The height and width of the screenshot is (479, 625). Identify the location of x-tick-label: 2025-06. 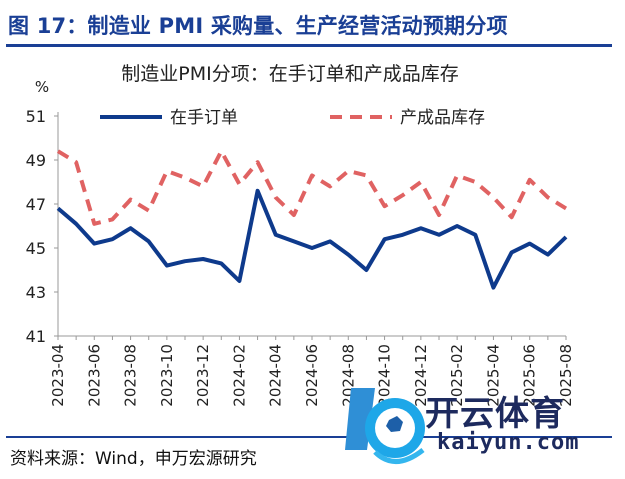
(530, 375).